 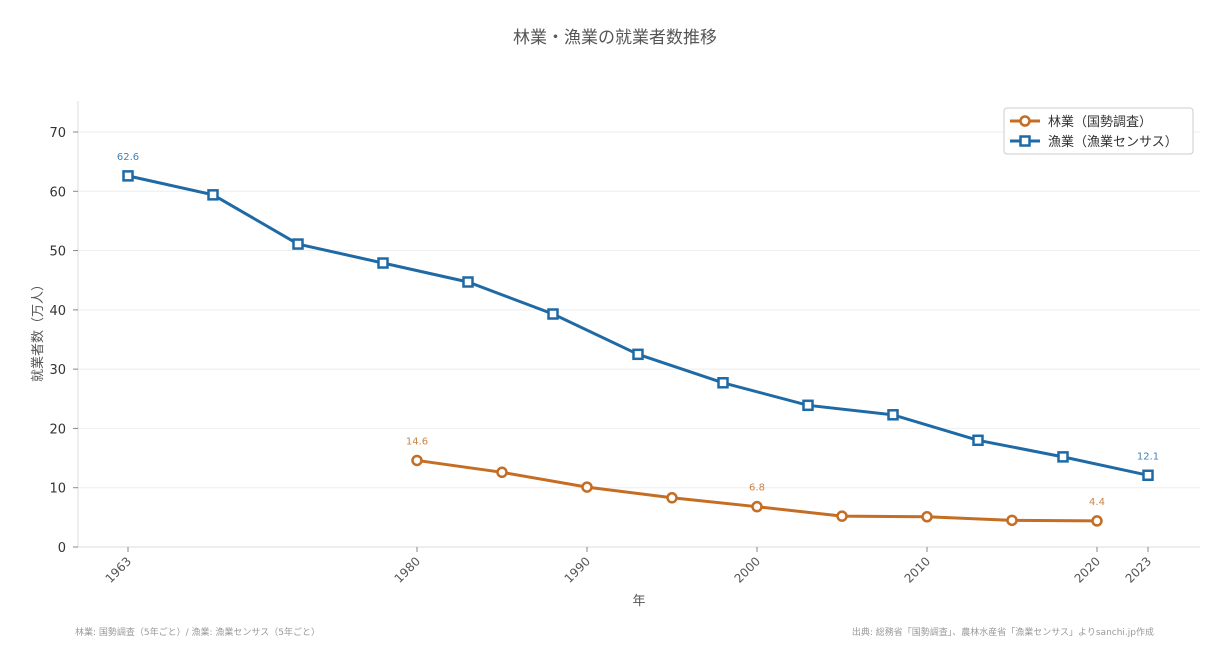 What do you see at coordinates (1025, 121) in the screenshot?
I see `legend-circle-marker` at bounding box center [1025, 121].